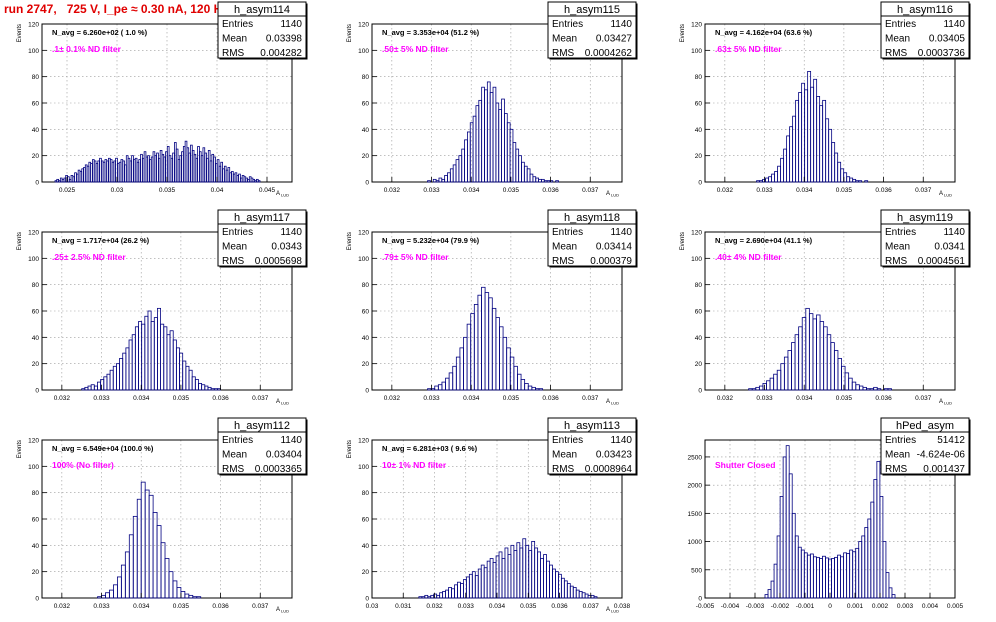  I want to click on stats-box-frame, so click(592, 238).